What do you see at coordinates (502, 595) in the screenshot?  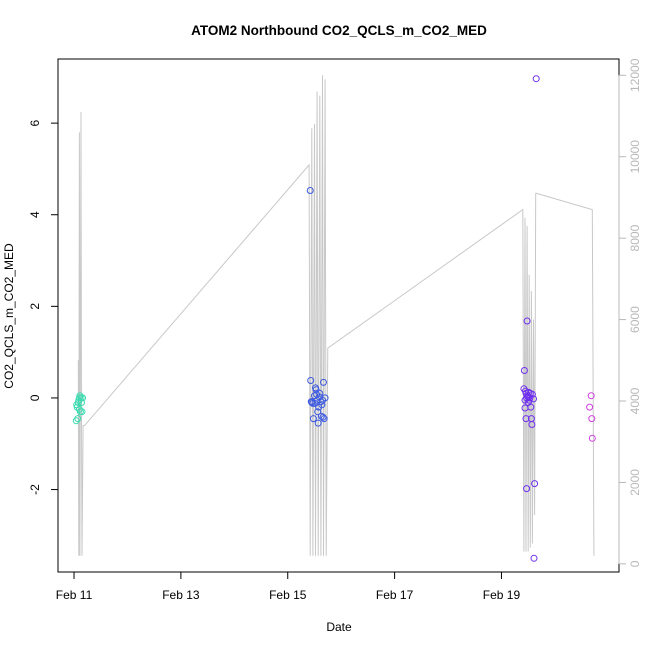 I see `x-tick-label-4: Feb 19` at bounding box center [502, 595].